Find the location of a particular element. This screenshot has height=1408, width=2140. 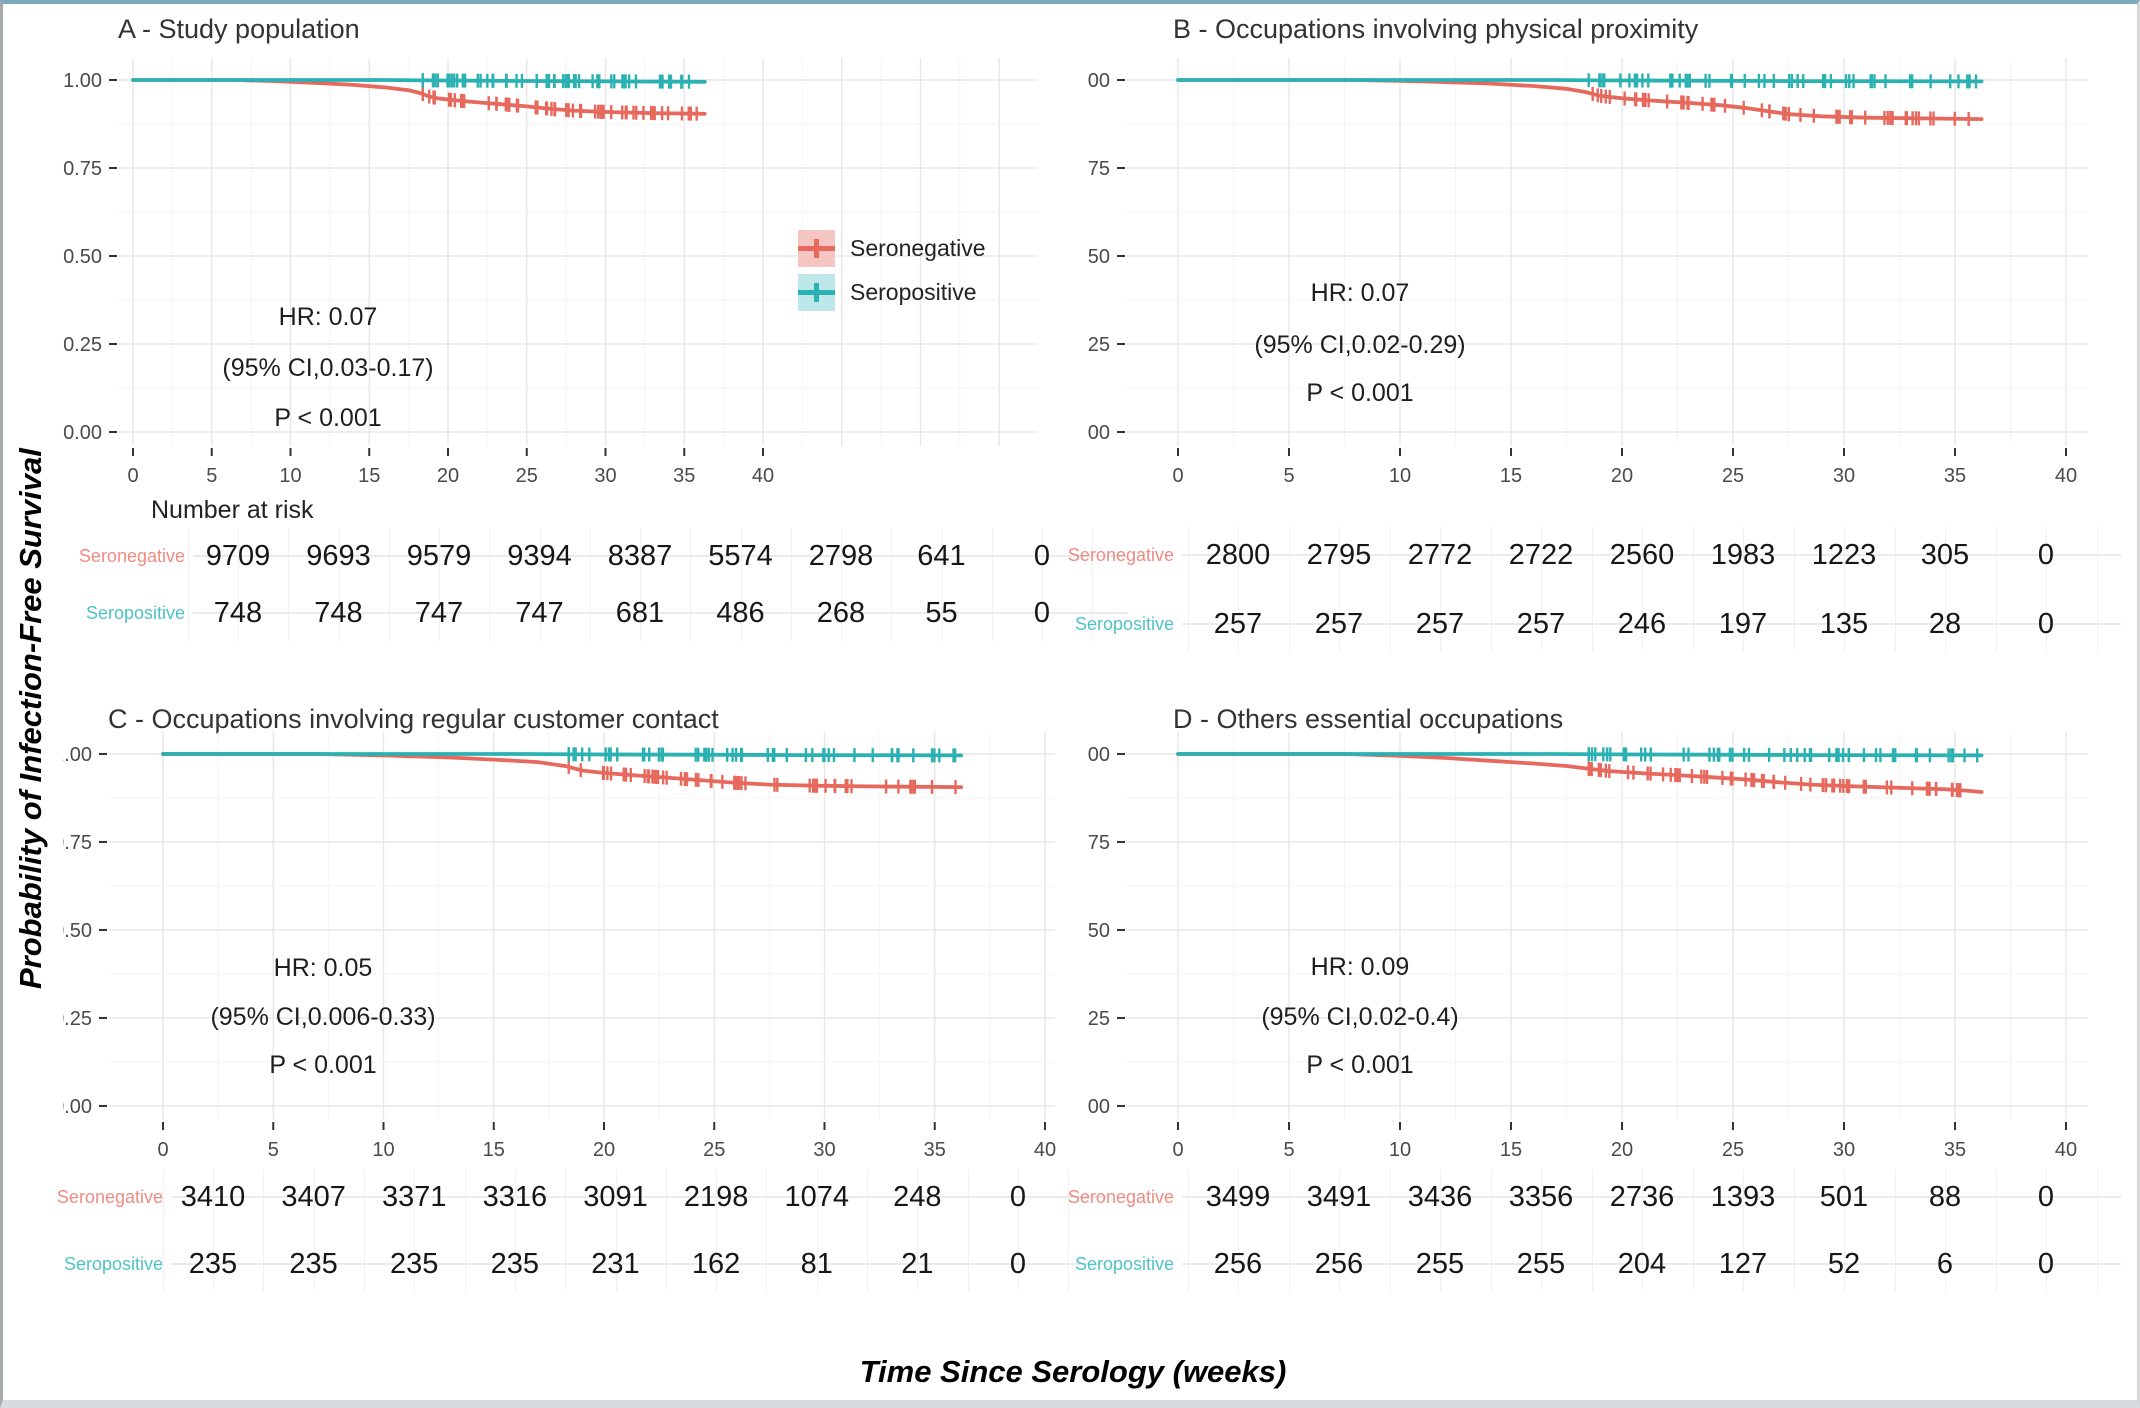

risk-row-values: 3410 3407 3371 3316 3091 2198 1074 248 0 is located at coordinates (616, 1197).